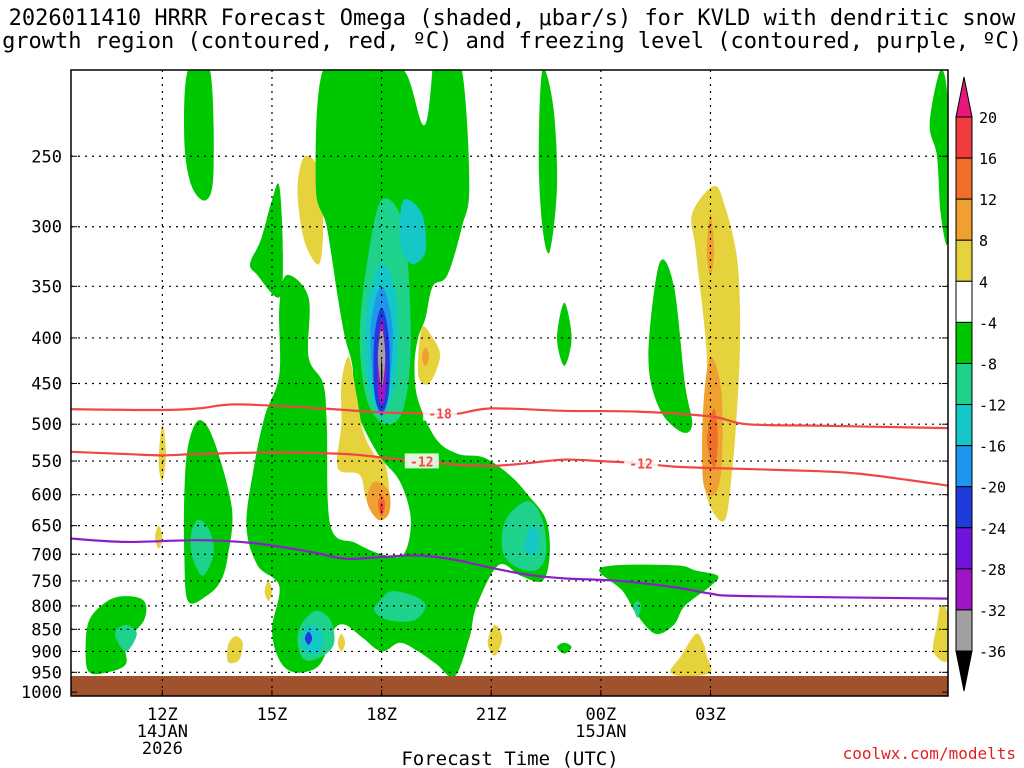 This screenshot has width=1024, height=768. What do you see at coordinates (509, 568) in the screenshot?
I see `contour-freezing-level` at bounding box center [509, 568].